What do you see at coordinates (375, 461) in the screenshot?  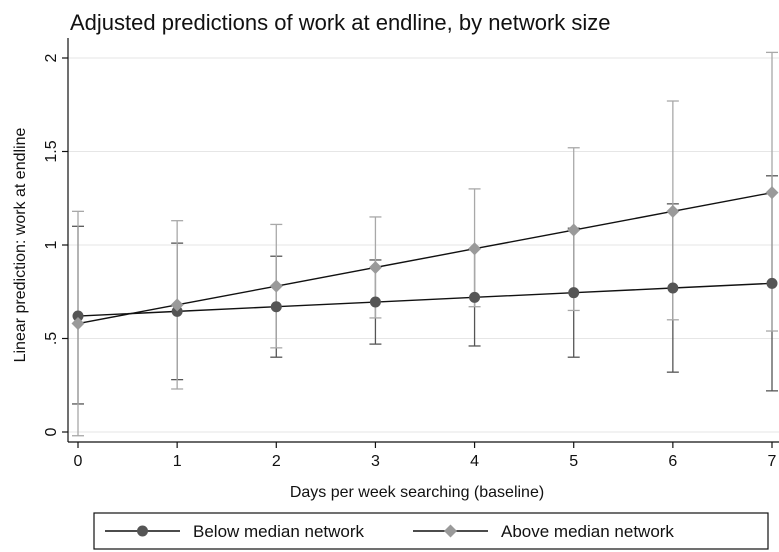 I see `x-tick-label: 3` at bounding box center [375, 461].